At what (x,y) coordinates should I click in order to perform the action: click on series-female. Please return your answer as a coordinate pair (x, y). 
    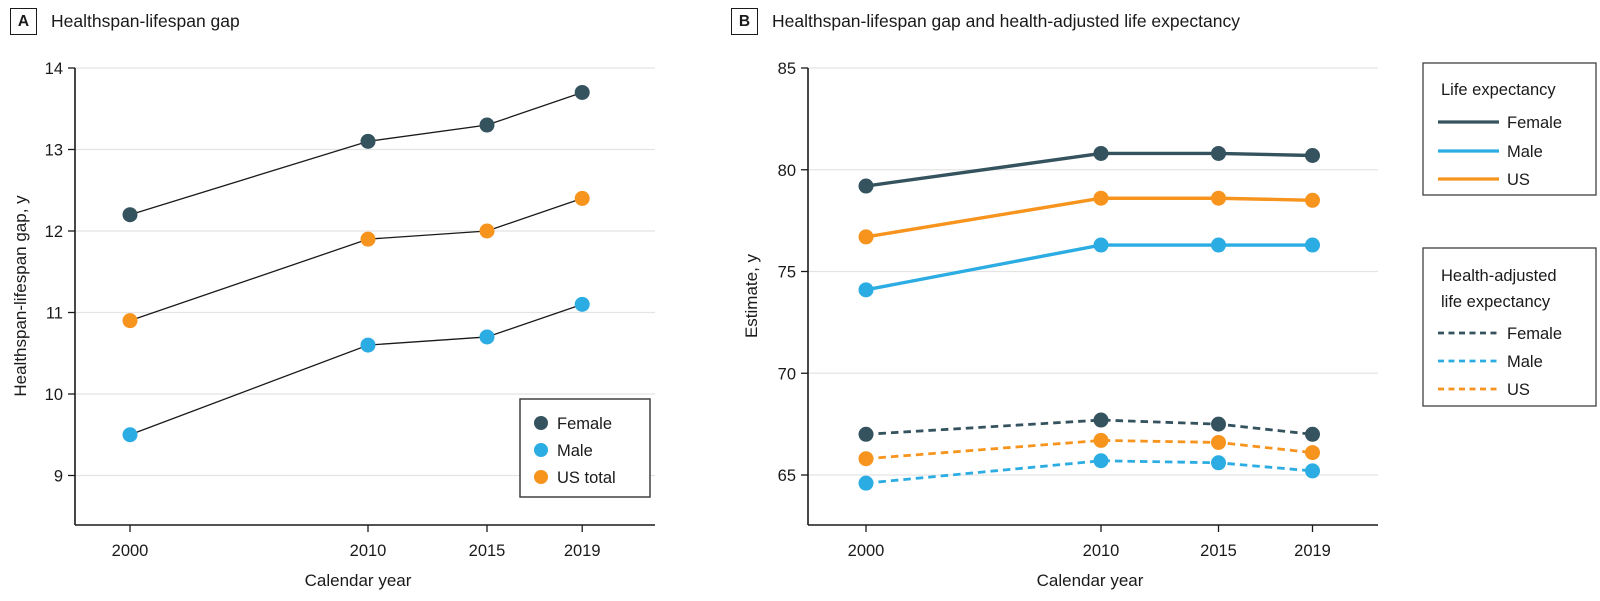
    Looking at the image, I should click on (356, 153).